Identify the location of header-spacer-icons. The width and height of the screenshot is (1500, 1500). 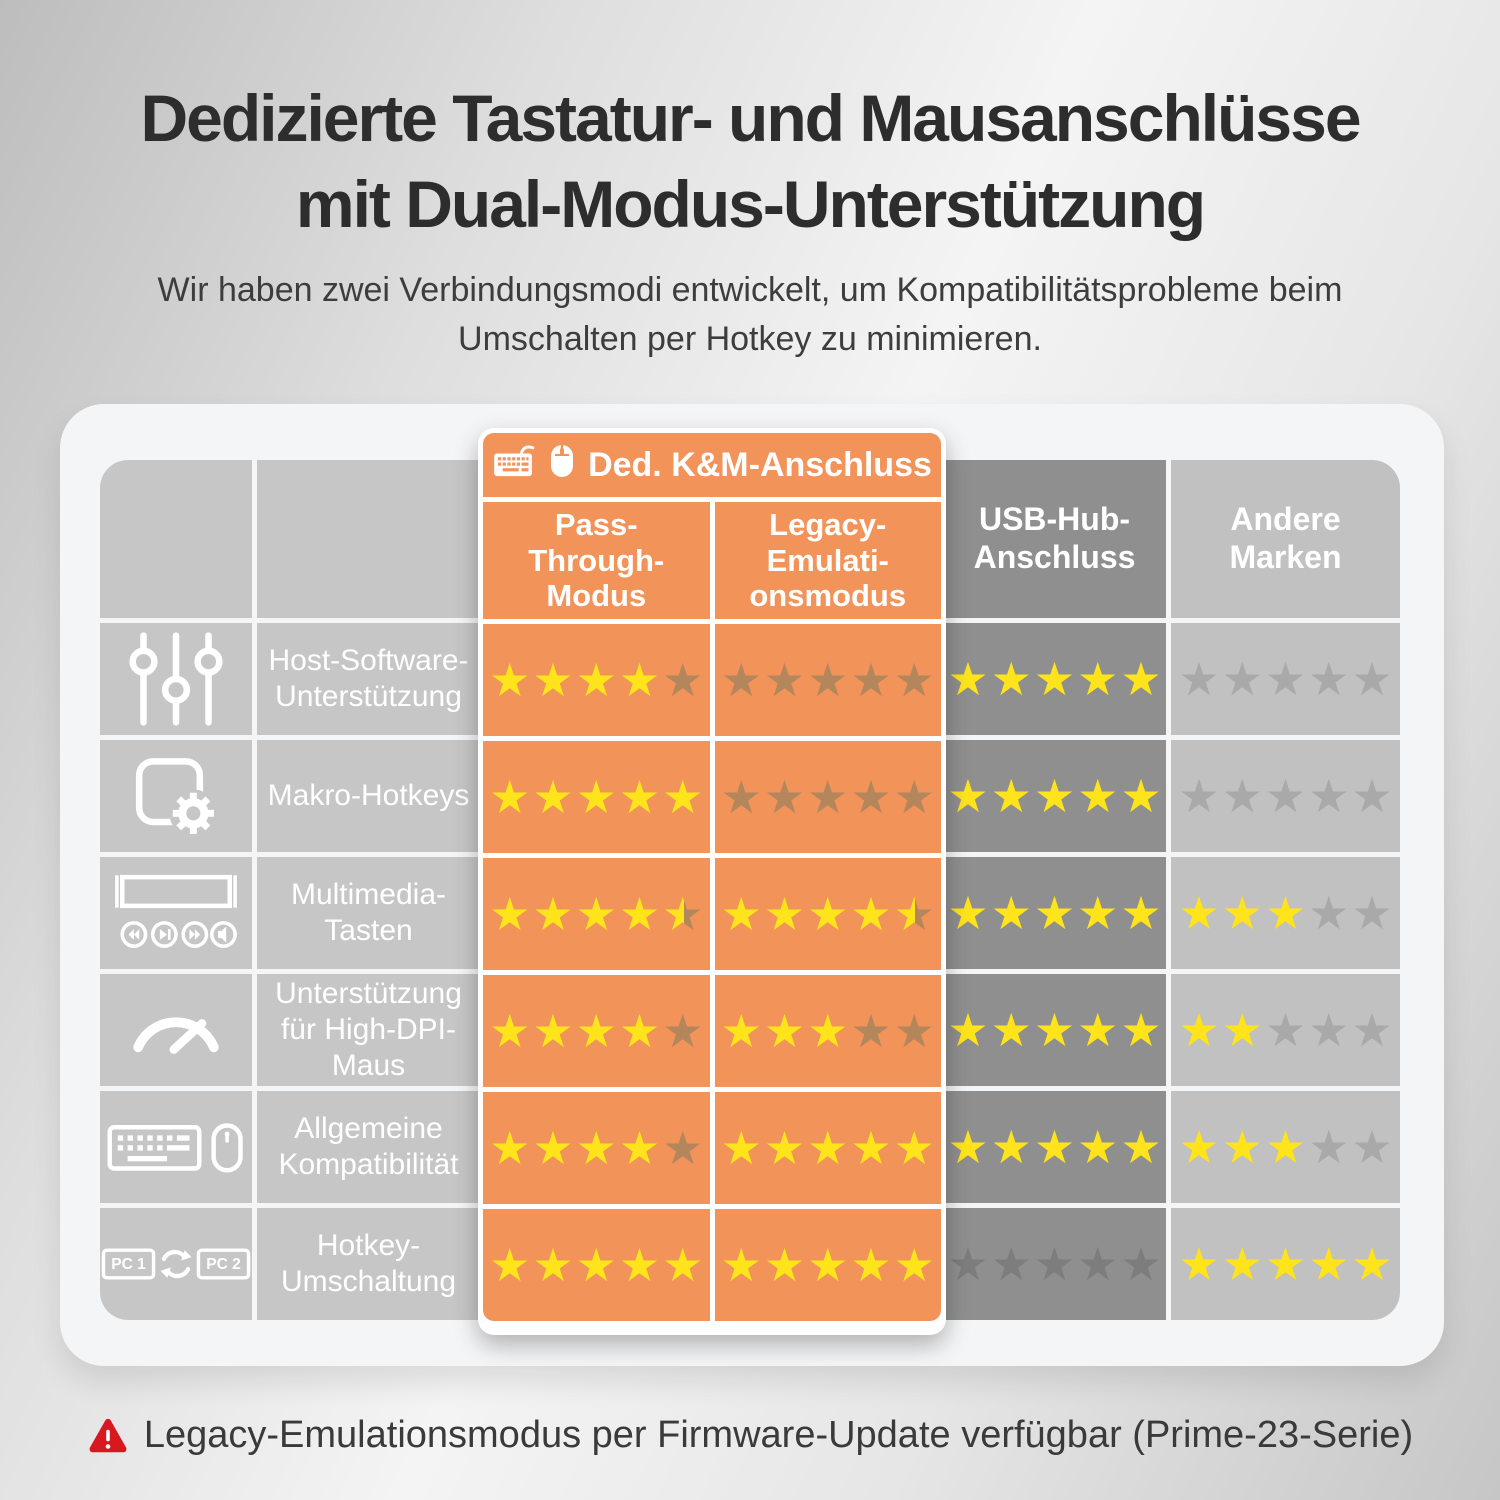
(176, 539).